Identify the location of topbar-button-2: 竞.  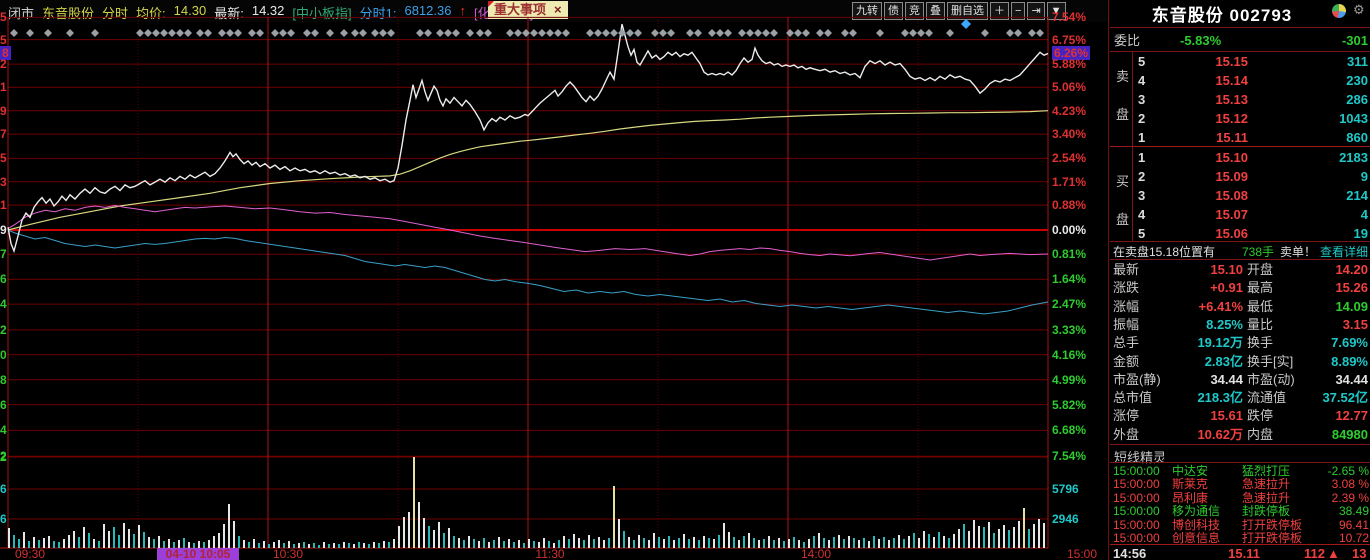
(914, 11).